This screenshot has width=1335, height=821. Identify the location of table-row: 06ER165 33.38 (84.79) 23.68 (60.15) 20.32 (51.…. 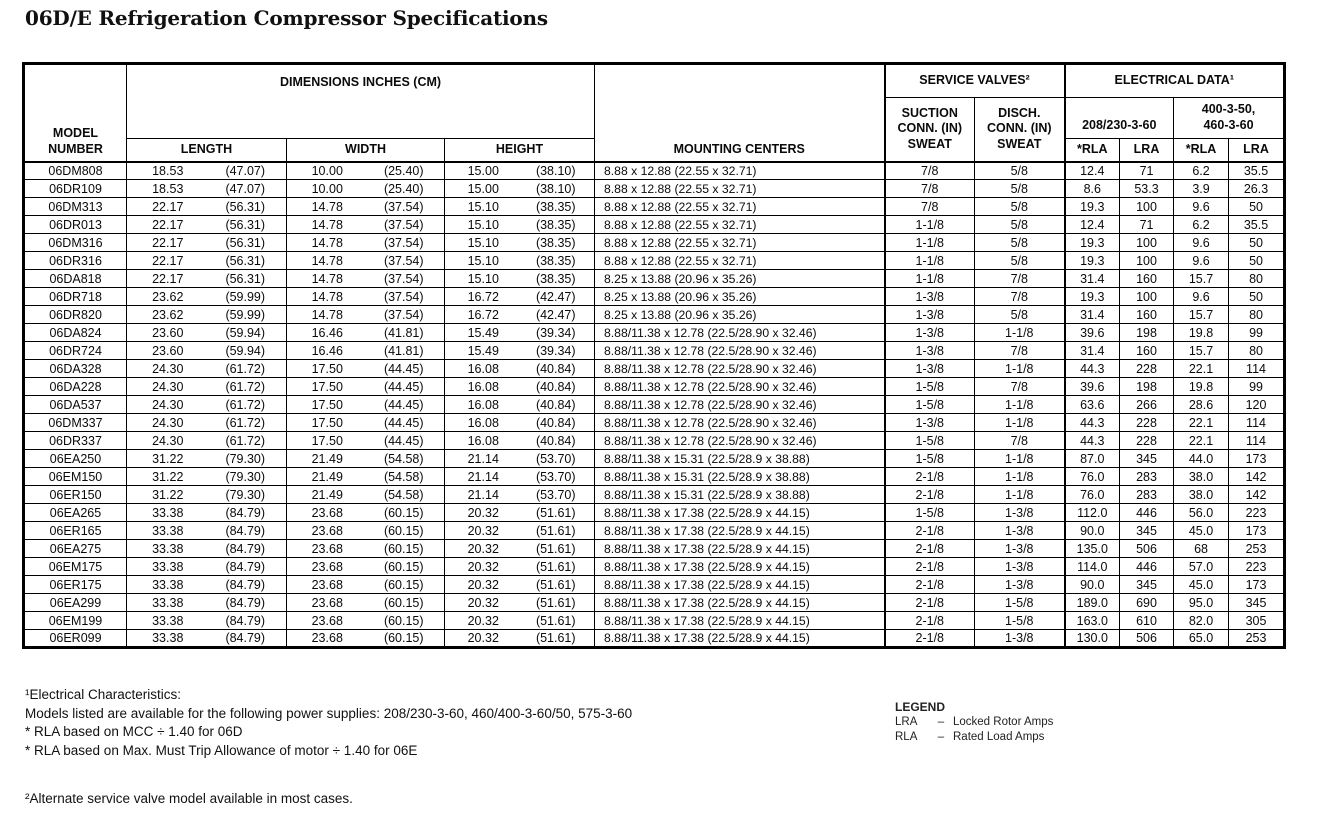
(654, 530).